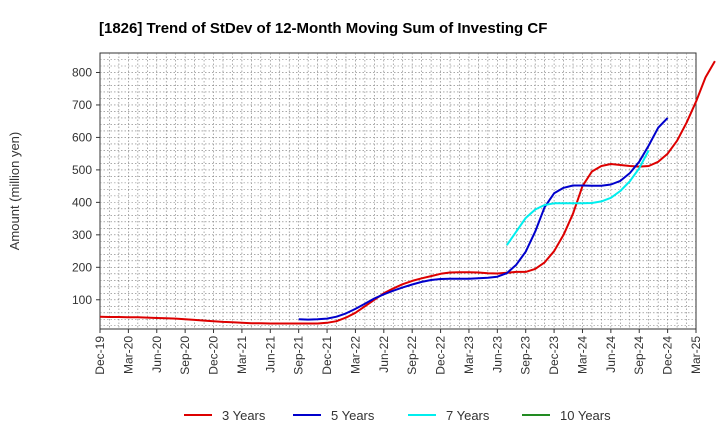 The width and height of the screenshot is (720, 440). Describe the element at coordinates (242, 355) in the screenshot. I see `x-tick-label: Mar-21` at that location.